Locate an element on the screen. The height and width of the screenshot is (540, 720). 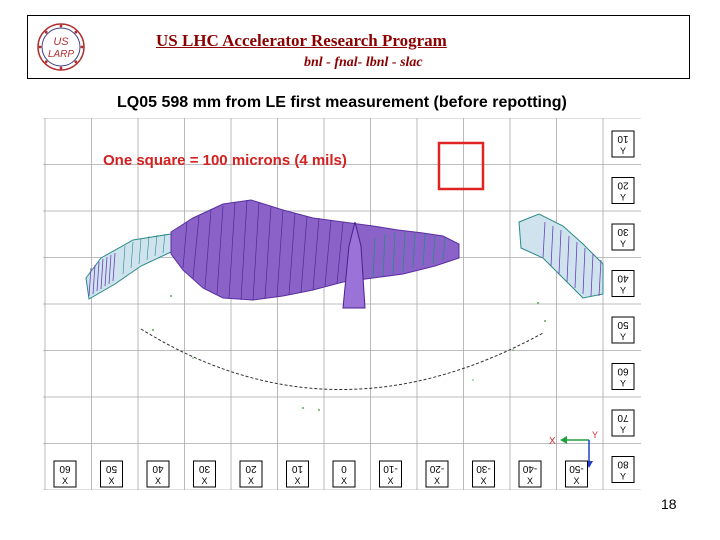
svg-text: US is located at coordinates (61, 42).